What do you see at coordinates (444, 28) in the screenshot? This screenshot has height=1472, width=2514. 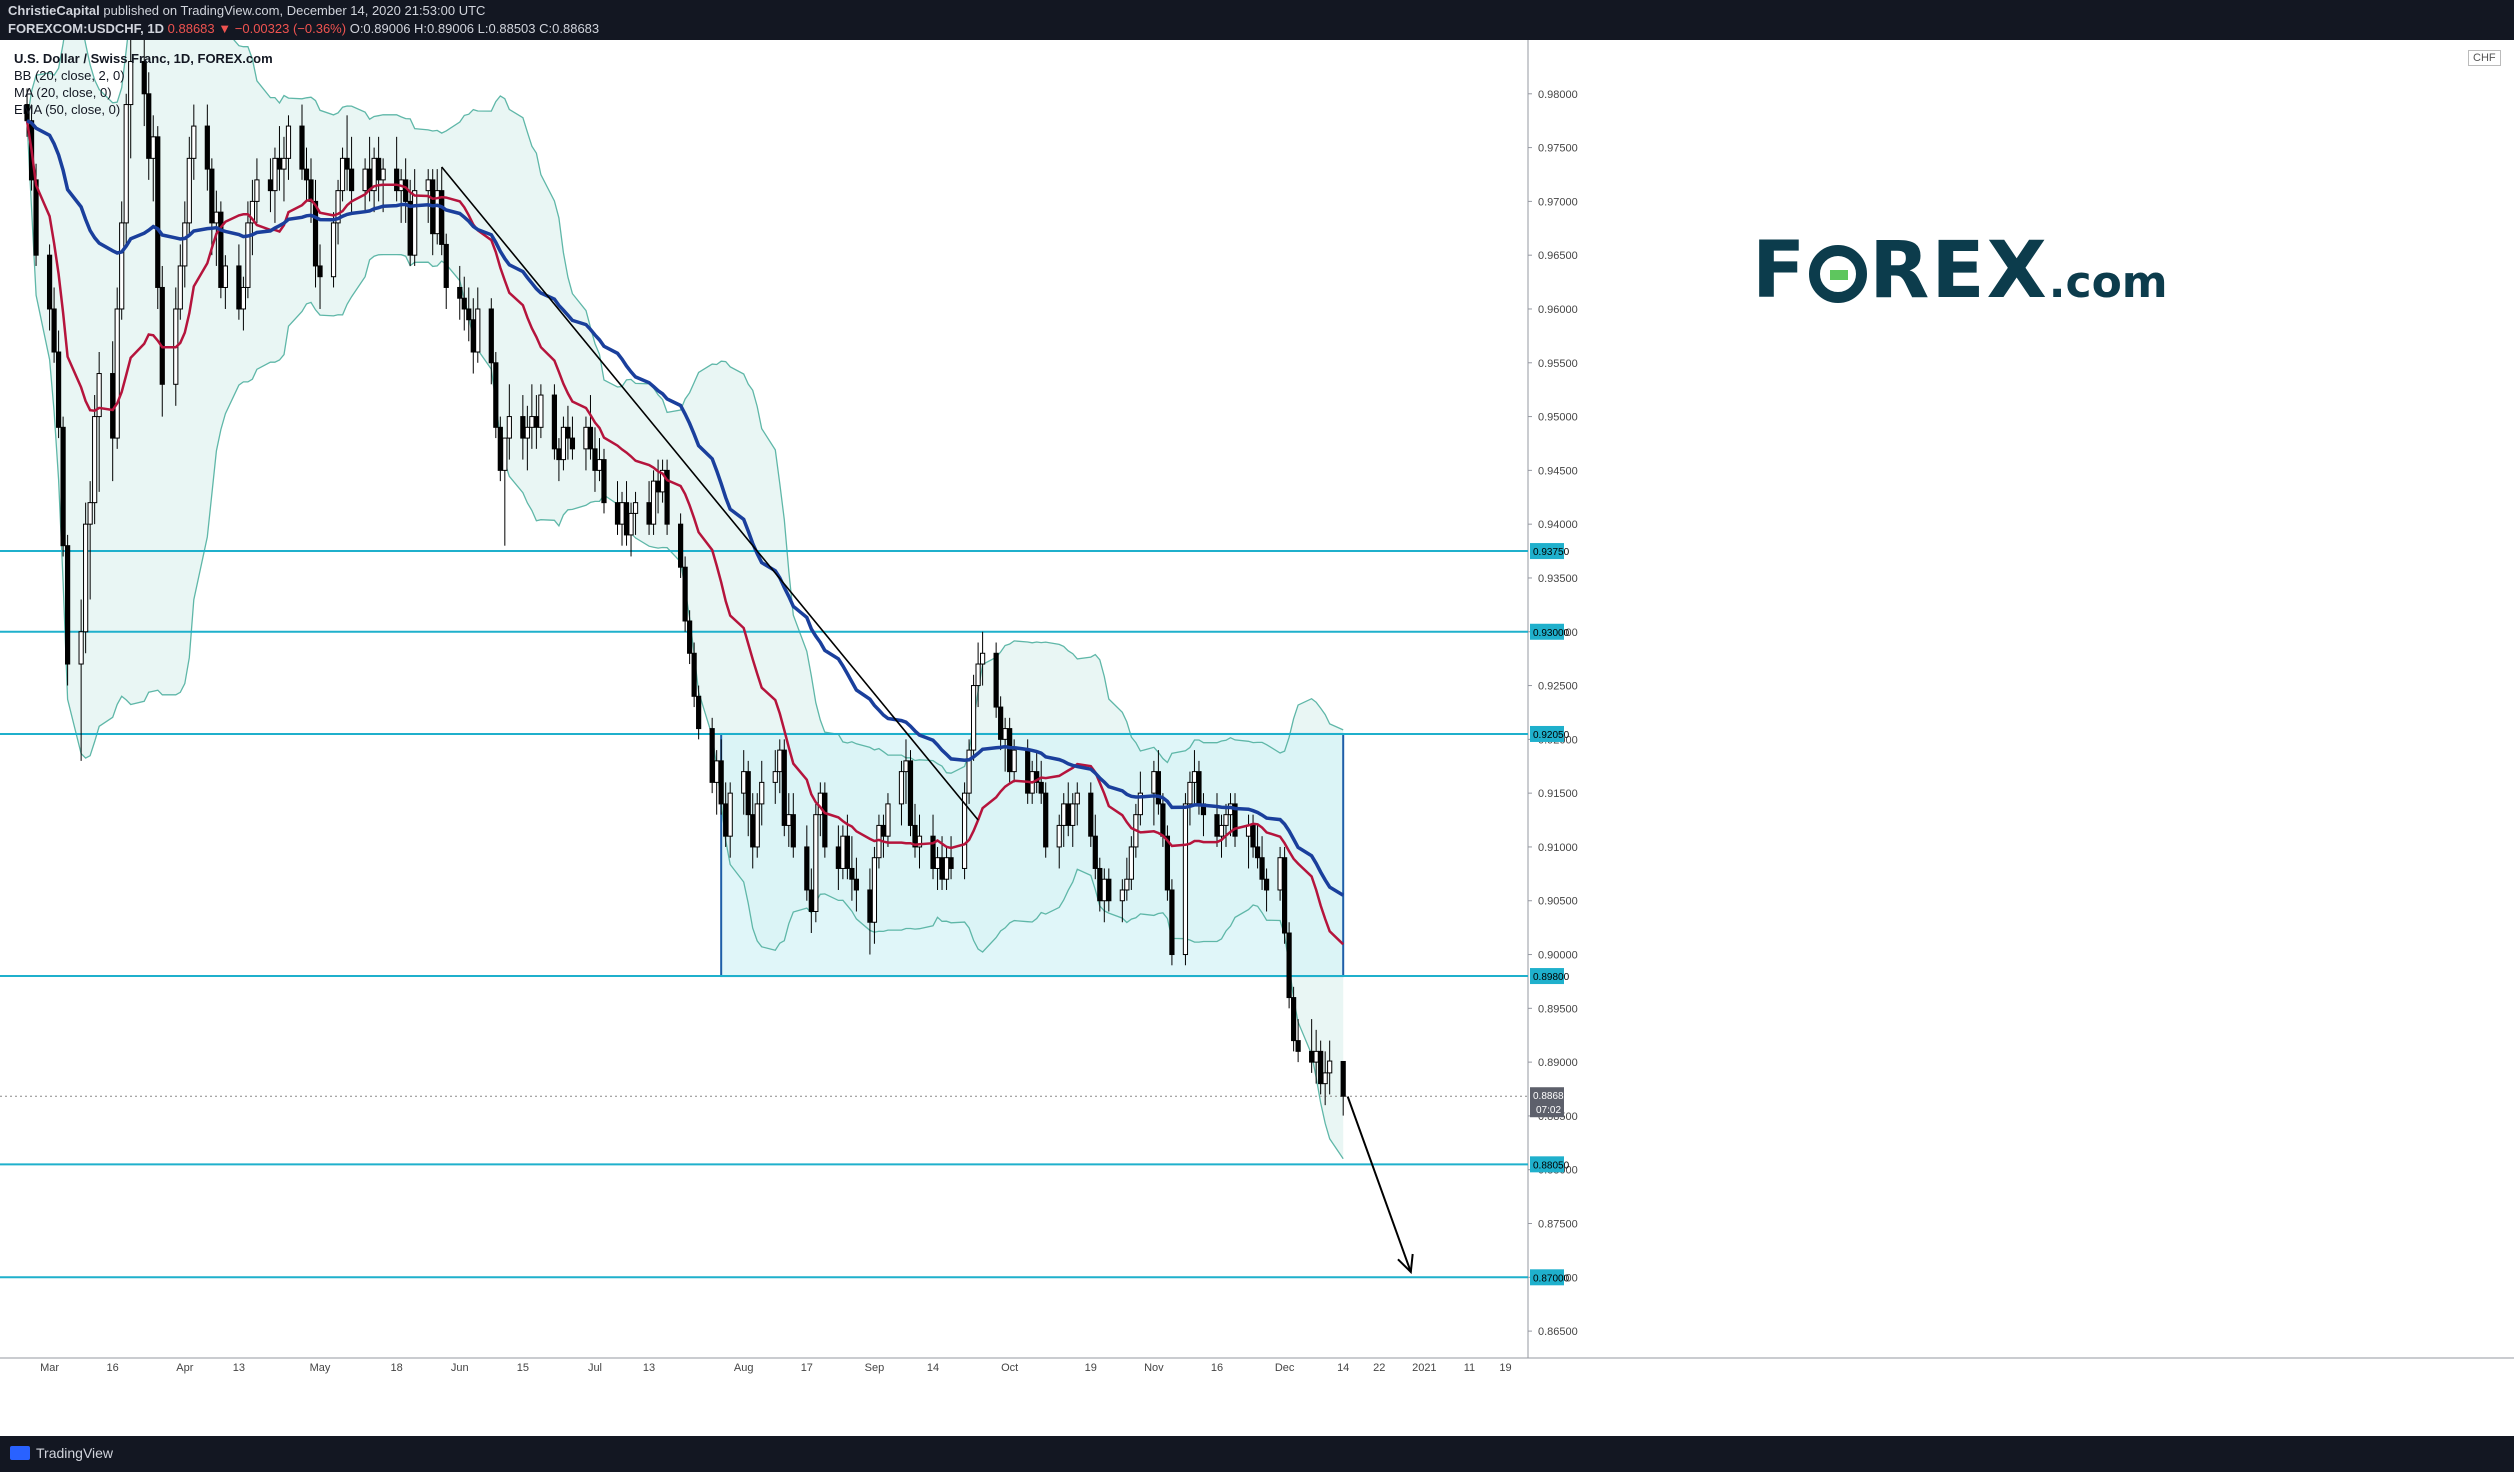 I see `high-text: H:0.89006` at bounding box center [444, 28].